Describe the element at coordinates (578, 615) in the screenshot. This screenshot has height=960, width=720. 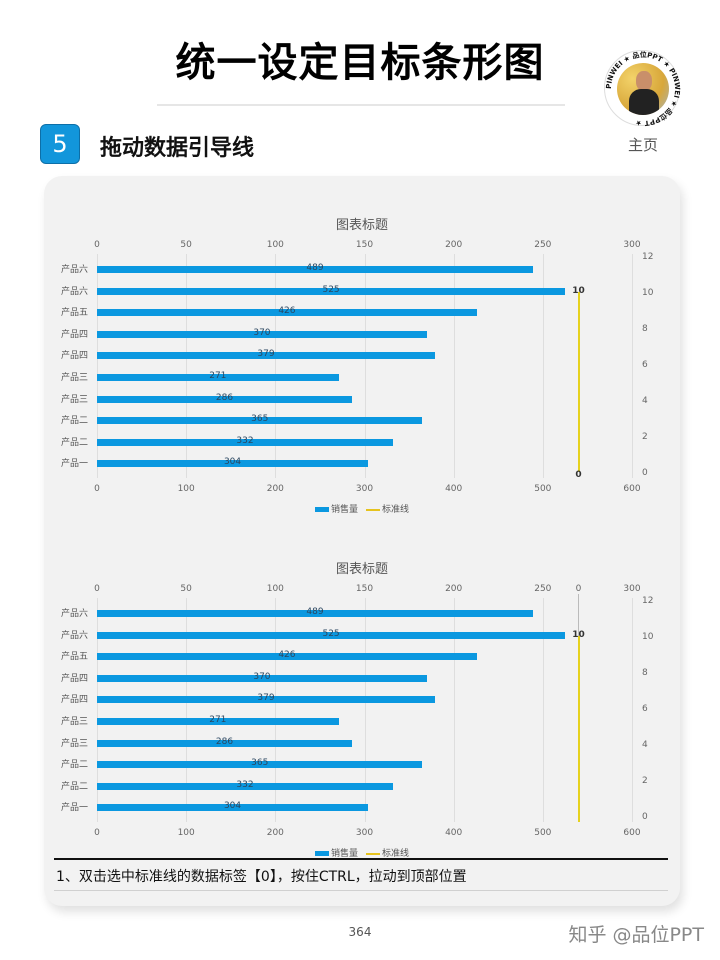
I see `leader-line` at that location.